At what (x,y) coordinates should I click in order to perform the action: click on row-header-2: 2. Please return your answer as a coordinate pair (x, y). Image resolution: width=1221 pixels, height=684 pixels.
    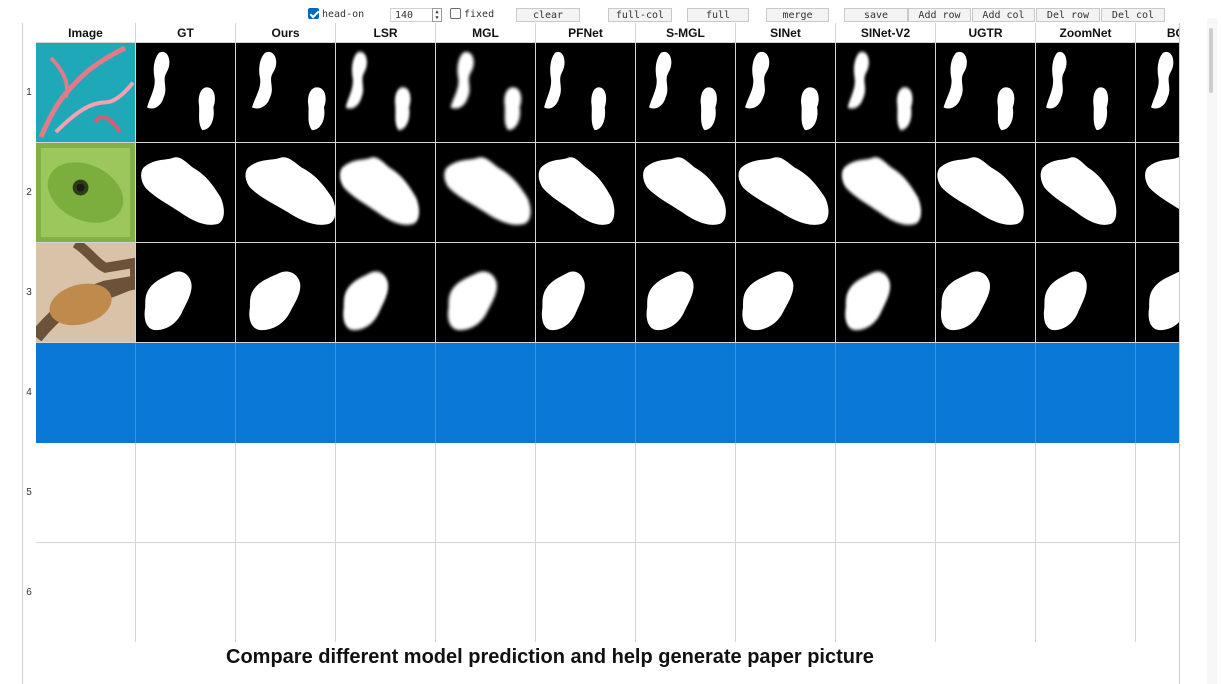
    Looking at the image, I should click on (29, 192).